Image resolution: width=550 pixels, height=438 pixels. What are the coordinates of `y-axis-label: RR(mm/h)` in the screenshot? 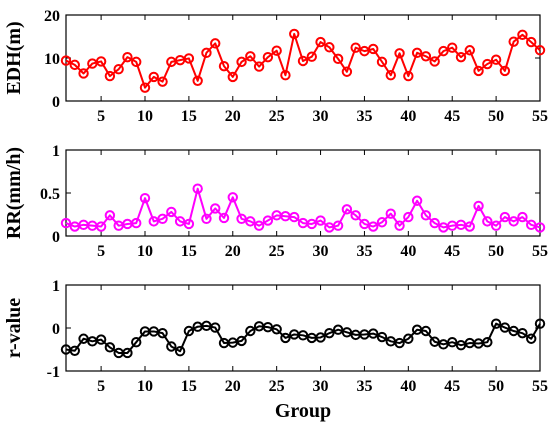 It's located at (14, 193).